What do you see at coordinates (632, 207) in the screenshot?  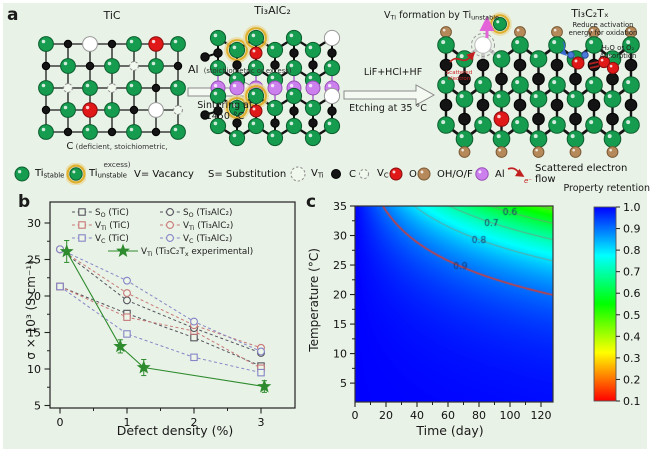 I see `colorbar-tick: 1.0` at bounding box center [632, 207].